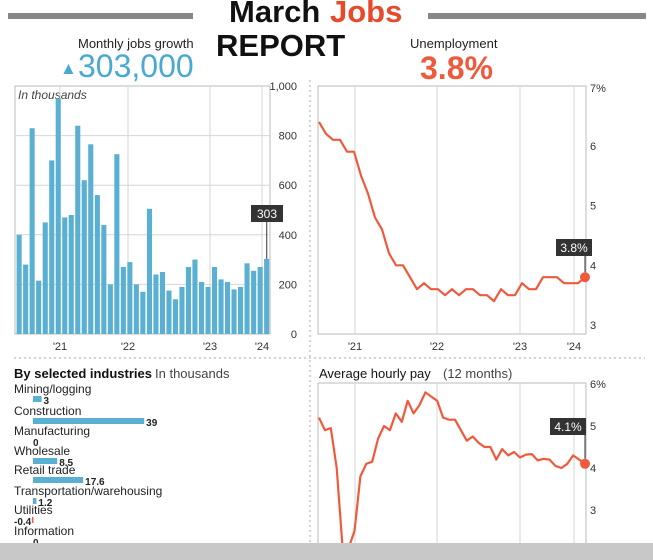 This screenshot has width=653, height=560. I want to click on industry-label: Transportation/warehousing, so click(88, 491).